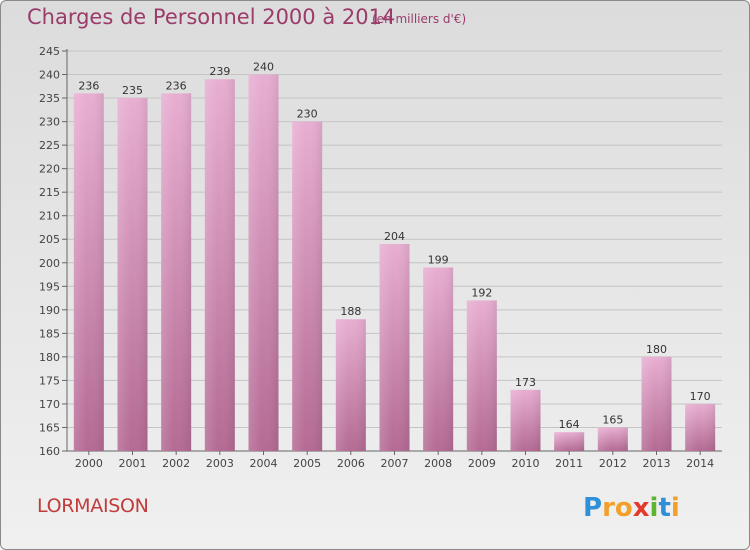 The height and width of the screenshot is (550, 750). Describe the element at coordinates (89, 463) in the screenshot. I see `x-tick-label-2000: 2000` at that location.